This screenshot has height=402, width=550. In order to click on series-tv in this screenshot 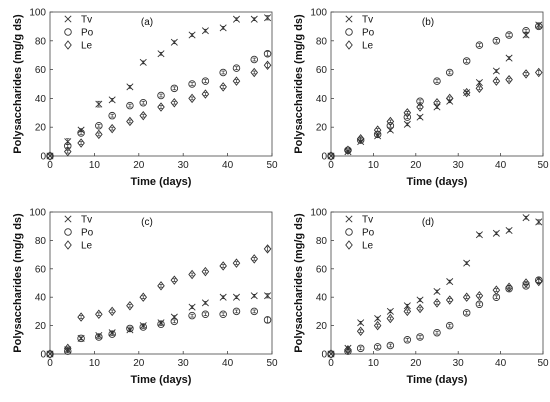, I will do `click(159, 325)`.